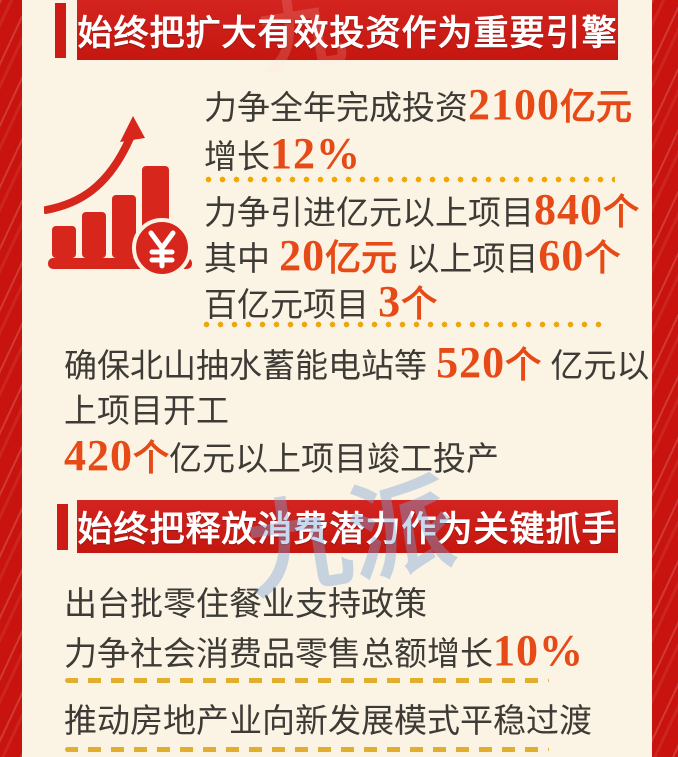 Image resolution: width=678 pixels, height=757 pixels. Describe the element at coordinates (347, 529) in the screenshot. I see `section2-banner-title: 始终把释放消费潜力作为关键抓手` at that location.